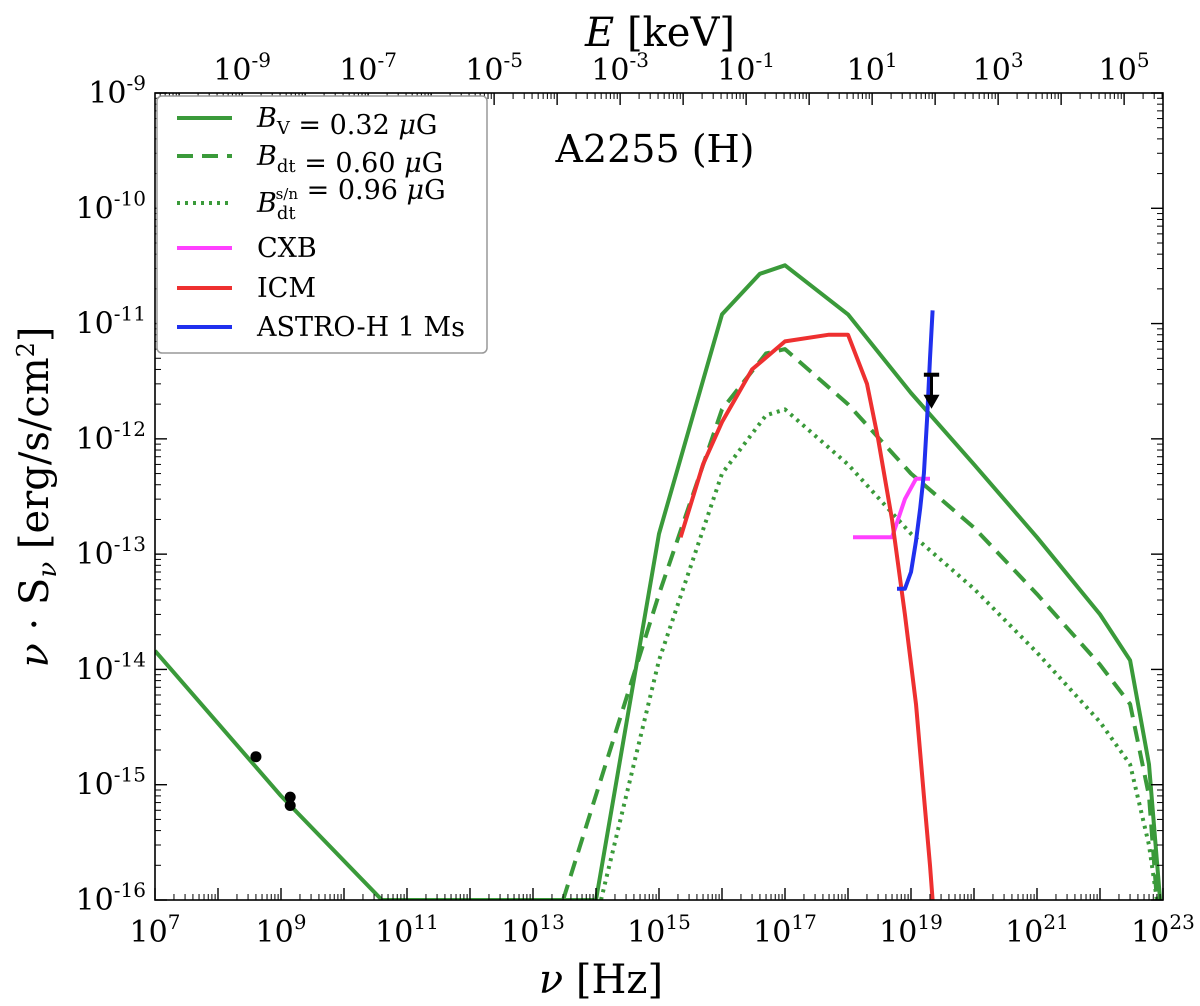 Image resolution: width=1200 pixels, height=1006 pixels. Describe the element at coordinates (931, 401) in the screenshot. I see `upper-limit-arrow` at that location.